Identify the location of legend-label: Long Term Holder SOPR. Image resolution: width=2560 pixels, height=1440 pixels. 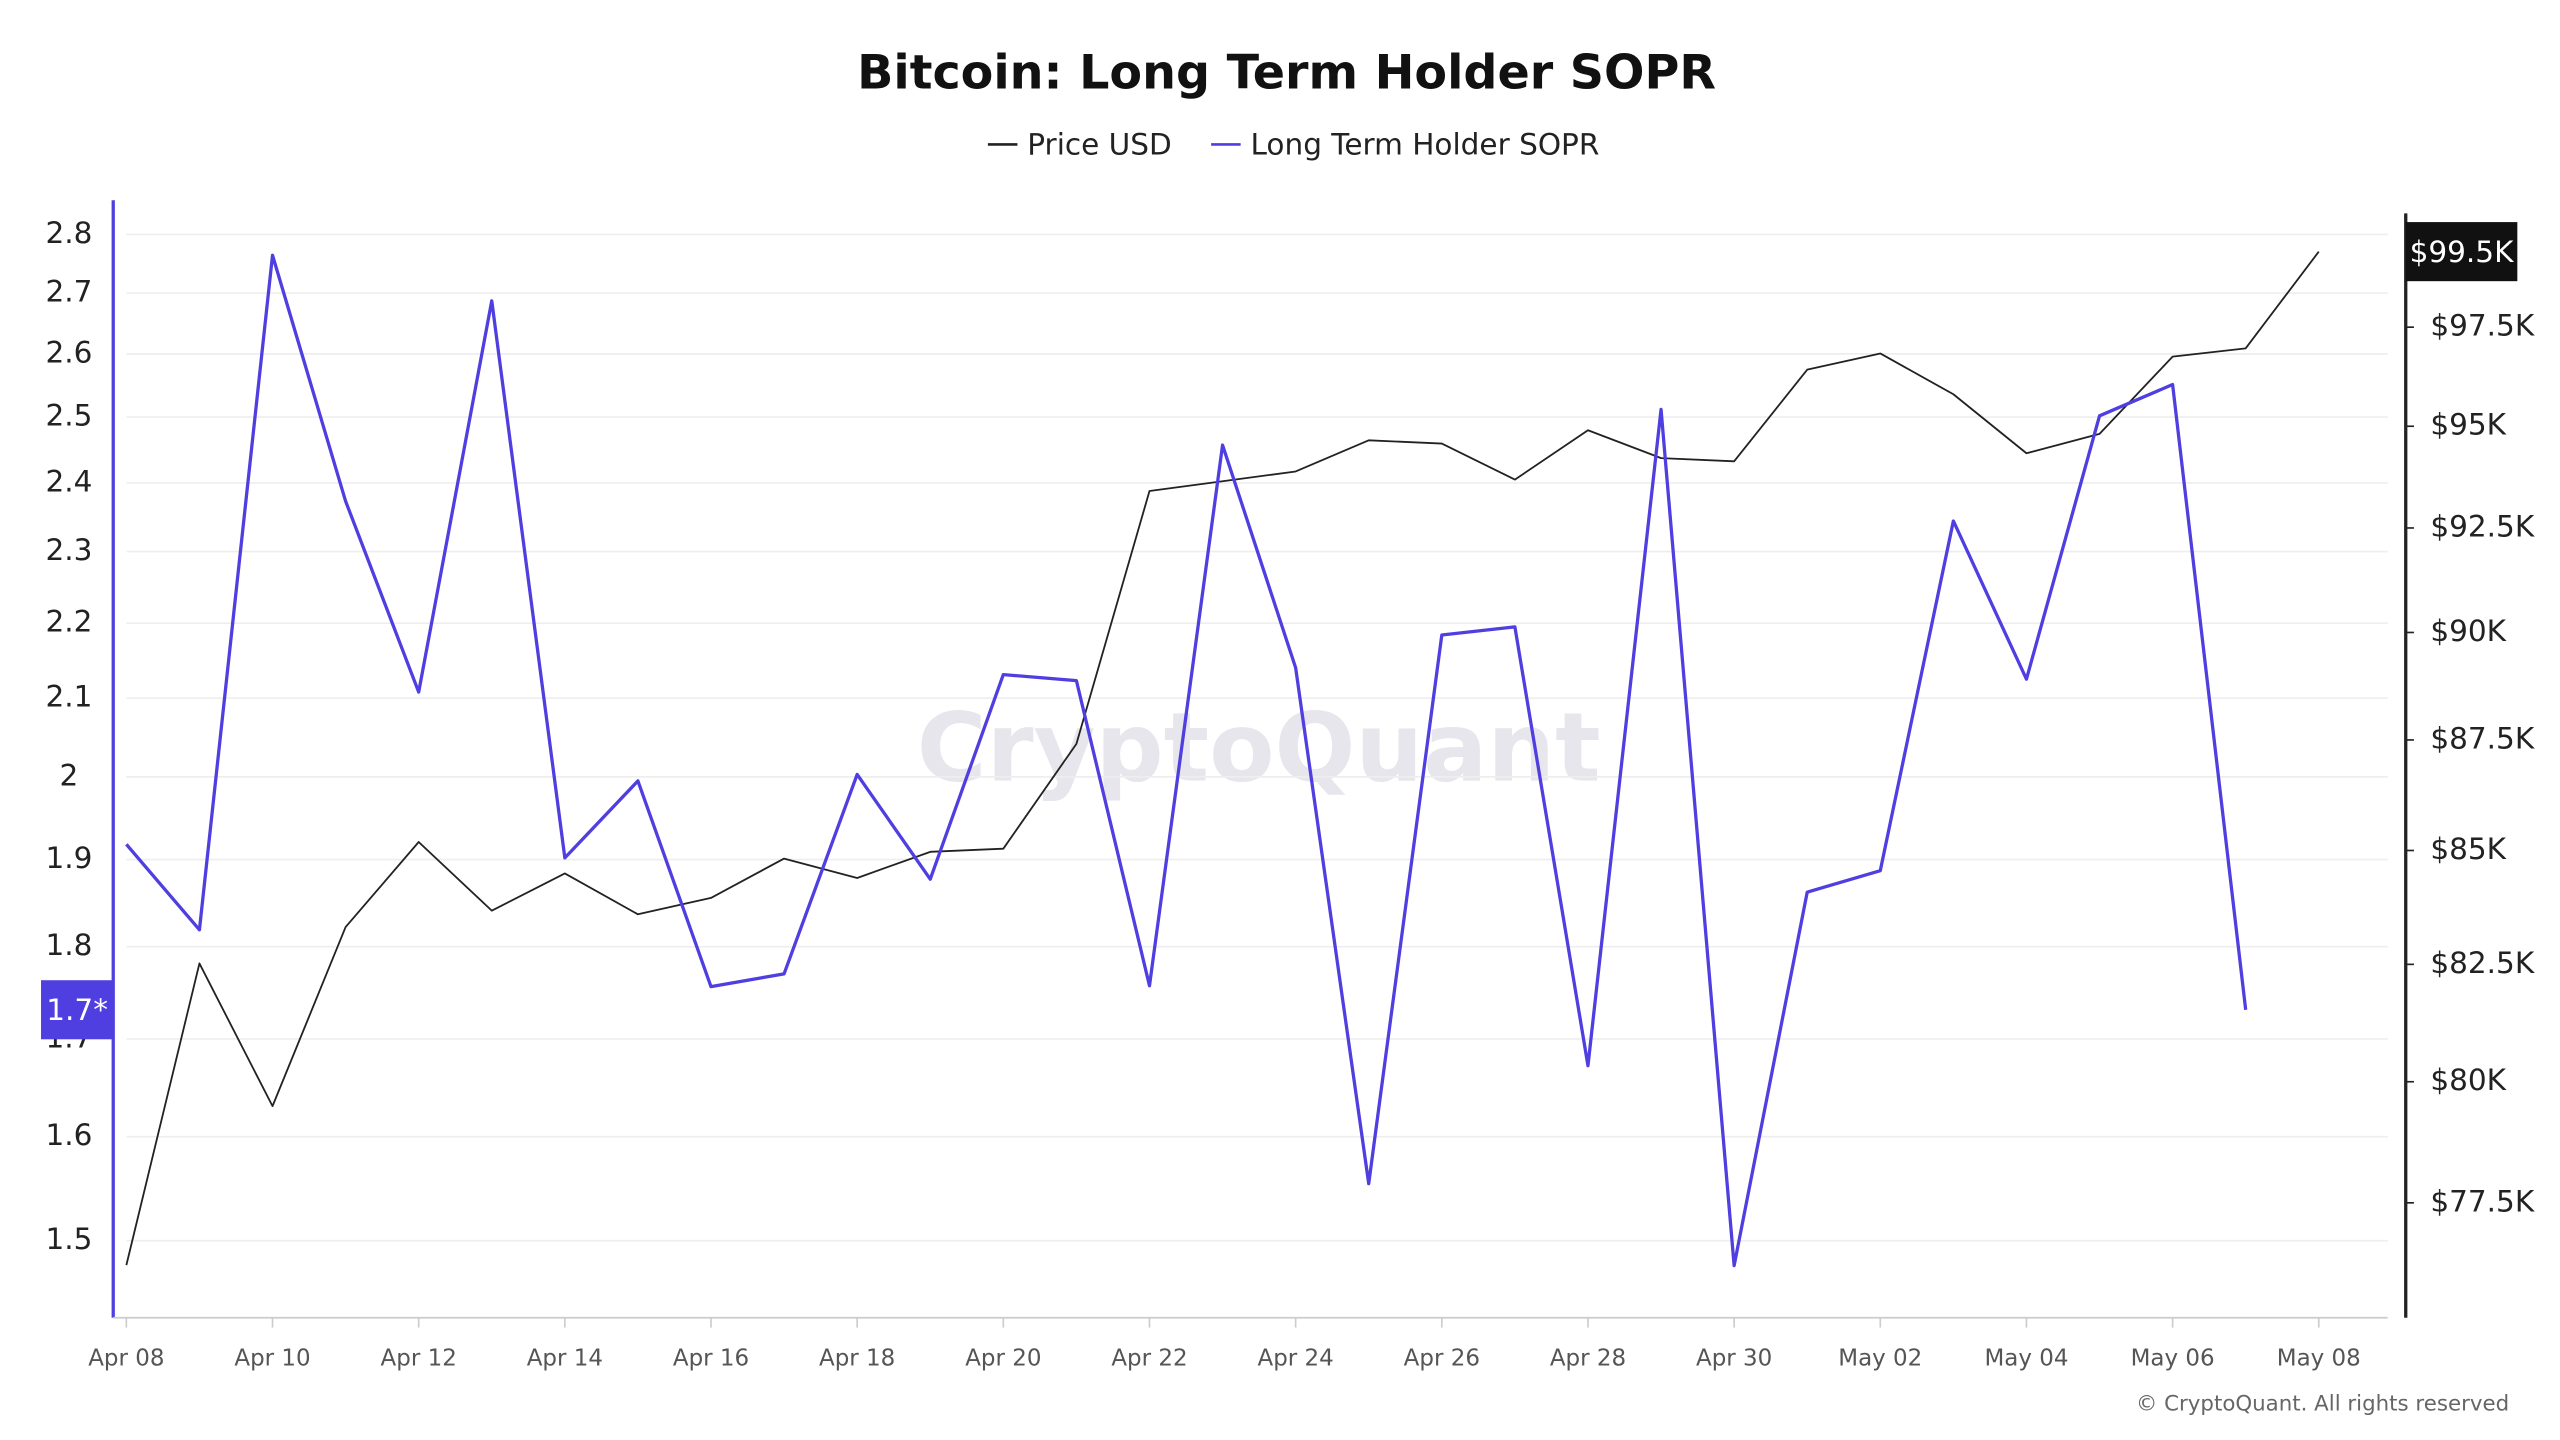
(1425, 145).